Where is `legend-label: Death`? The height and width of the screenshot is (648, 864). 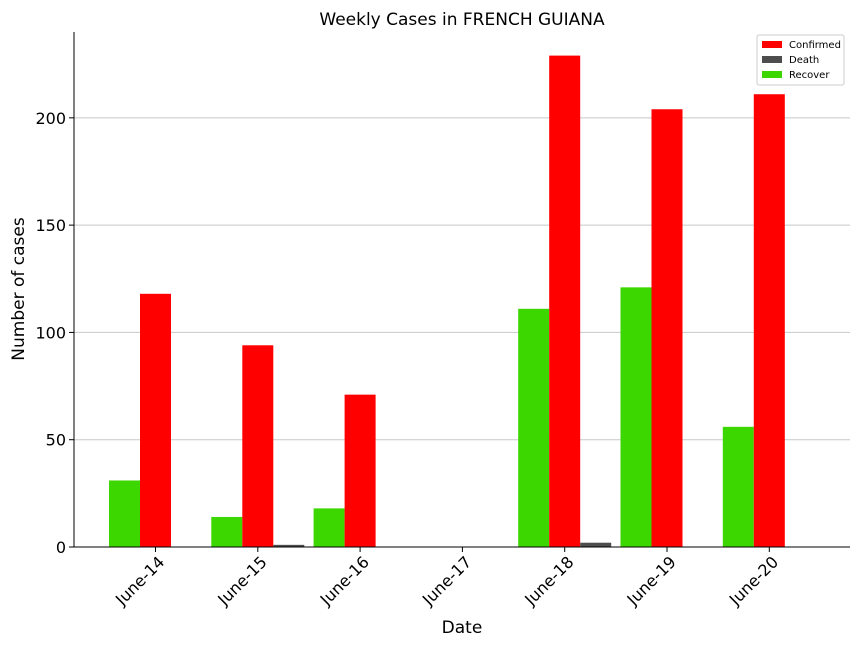 legend-label: Death is located at coordinates (804, 60).